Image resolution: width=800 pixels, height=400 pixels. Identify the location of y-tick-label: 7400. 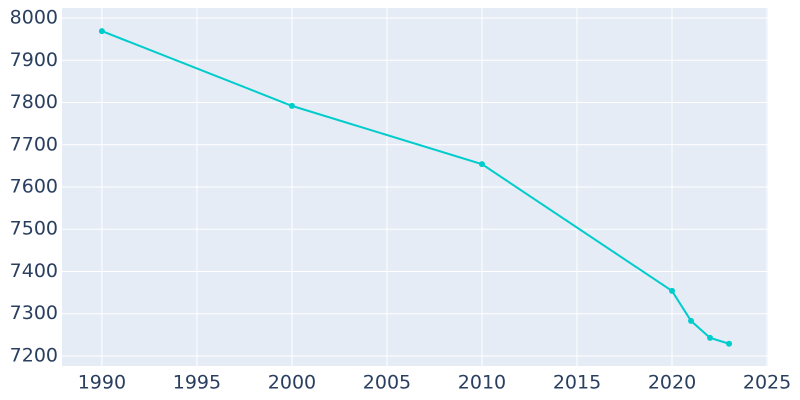
(34, 271).